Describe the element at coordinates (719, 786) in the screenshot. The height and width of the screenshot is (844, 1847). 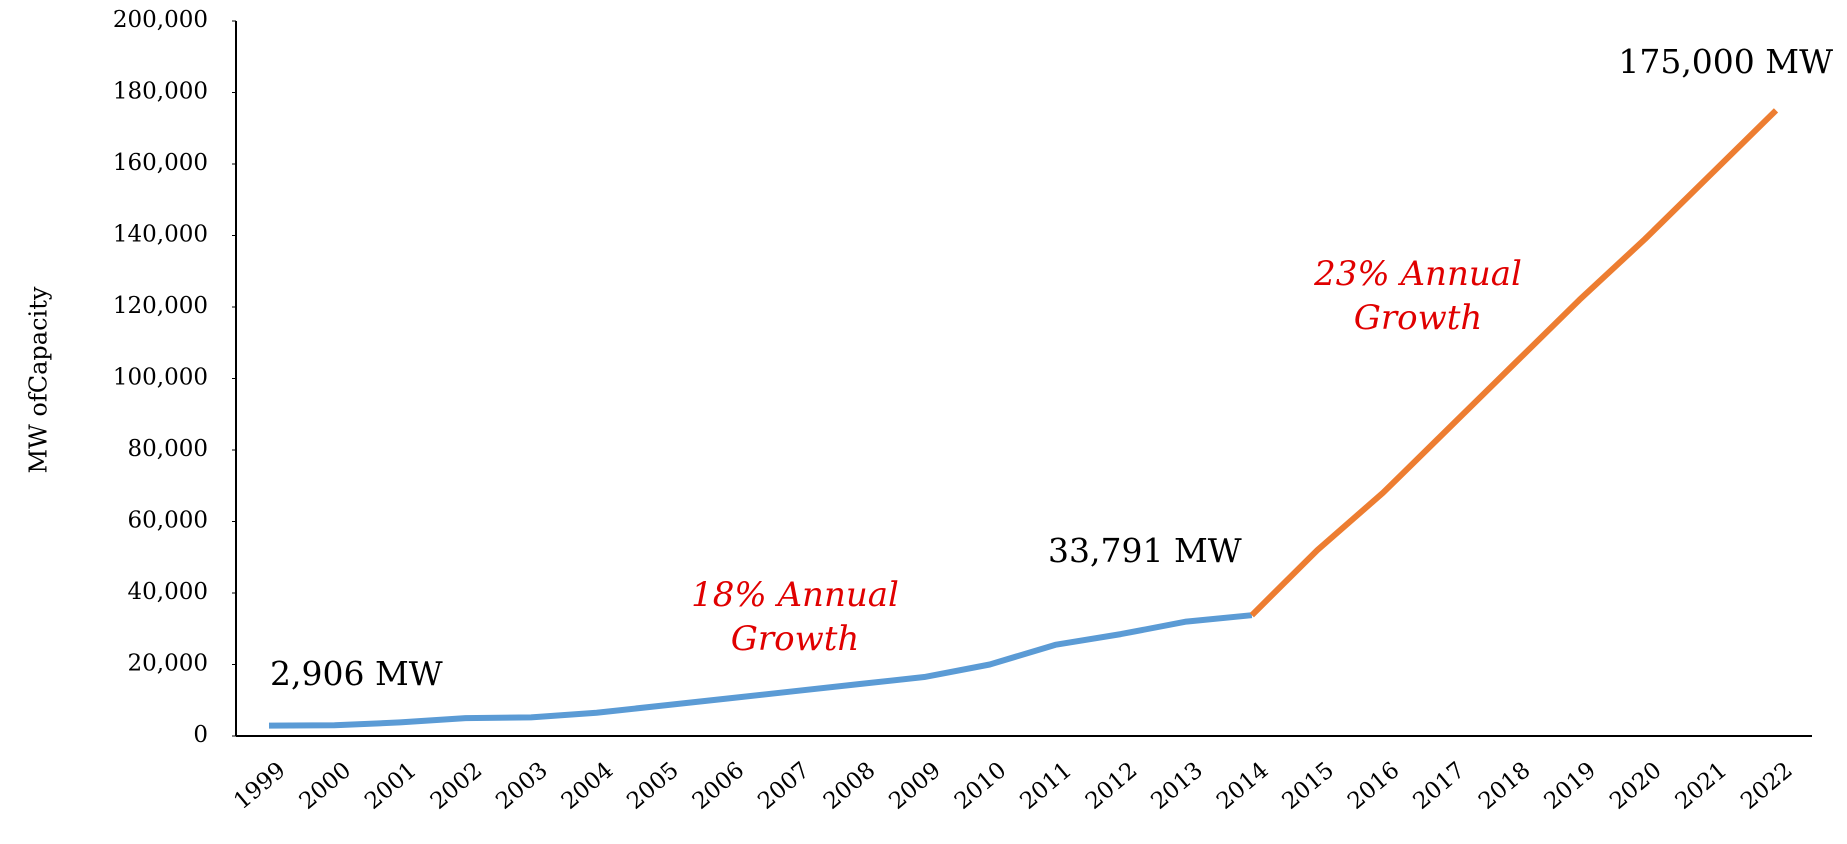
I see `x-tick-label: 2006` at that location.